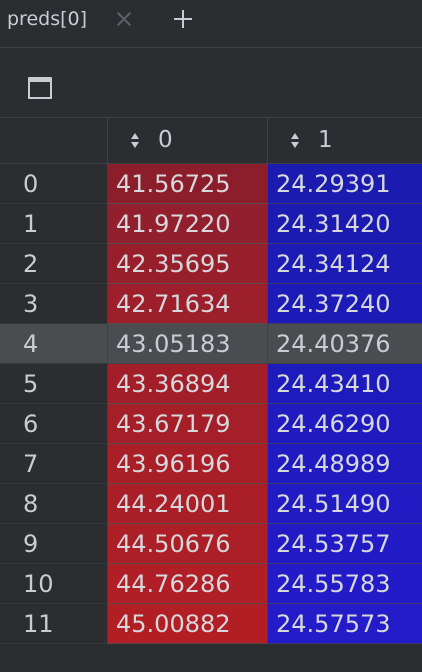  What do you see at coordinates (187, 264) in the screenshot?
I see `value-cell-col-0: 42.35695` at bounding box center [187, 264].